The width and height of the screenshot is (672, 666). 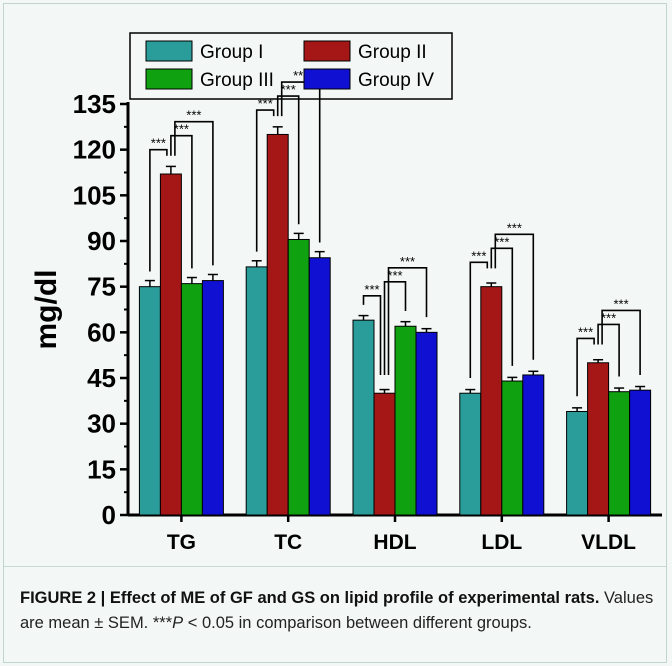 I want to click on figure-label: FIGURE 2 |, so click(x=63, y=598).